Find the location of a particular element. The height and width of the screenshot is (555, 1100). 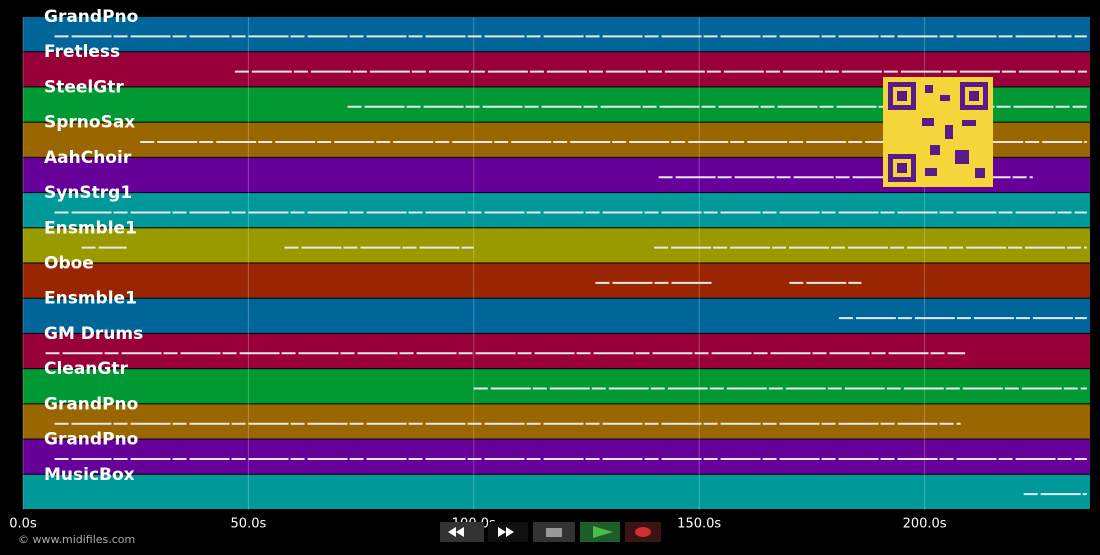

fast-forward-icon is located at coordinates (506, 532).